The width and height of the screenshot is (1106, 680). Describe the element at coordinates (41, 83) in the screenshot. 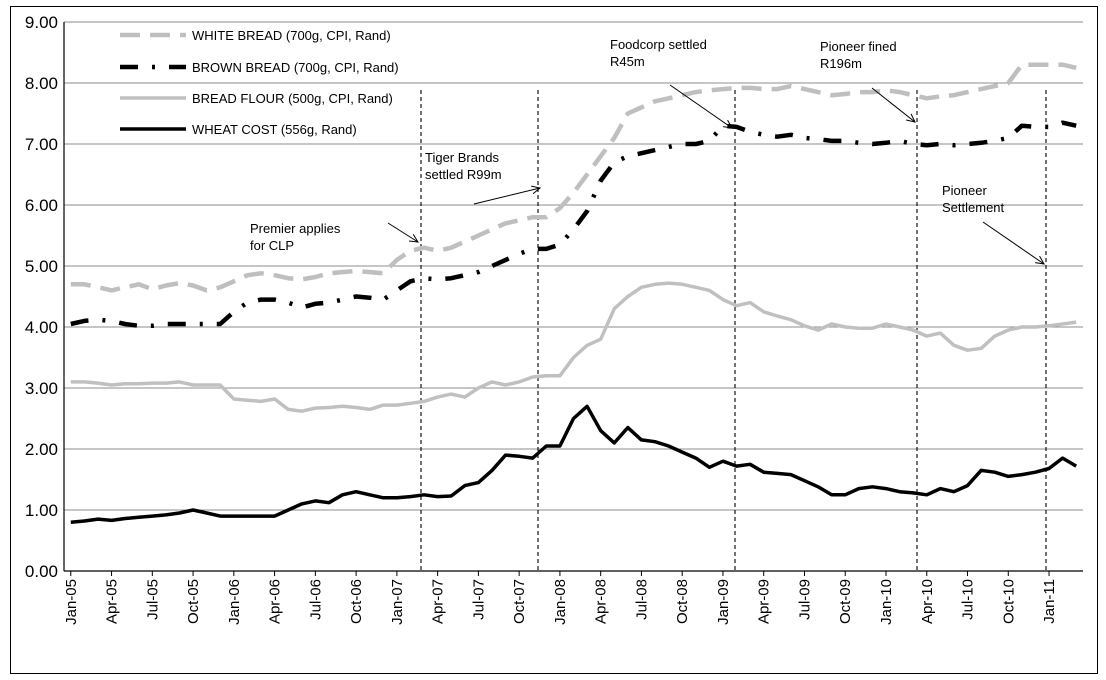

I see `y-tick-label: 8.00` at that location.